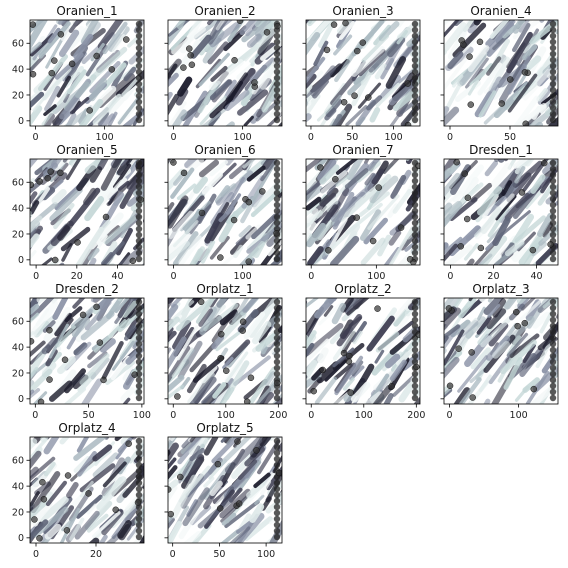  What do you see at coordinates (21, 538) in the screenshot?
I see `y-tick-label: 0` at bounding box center [21, 538].